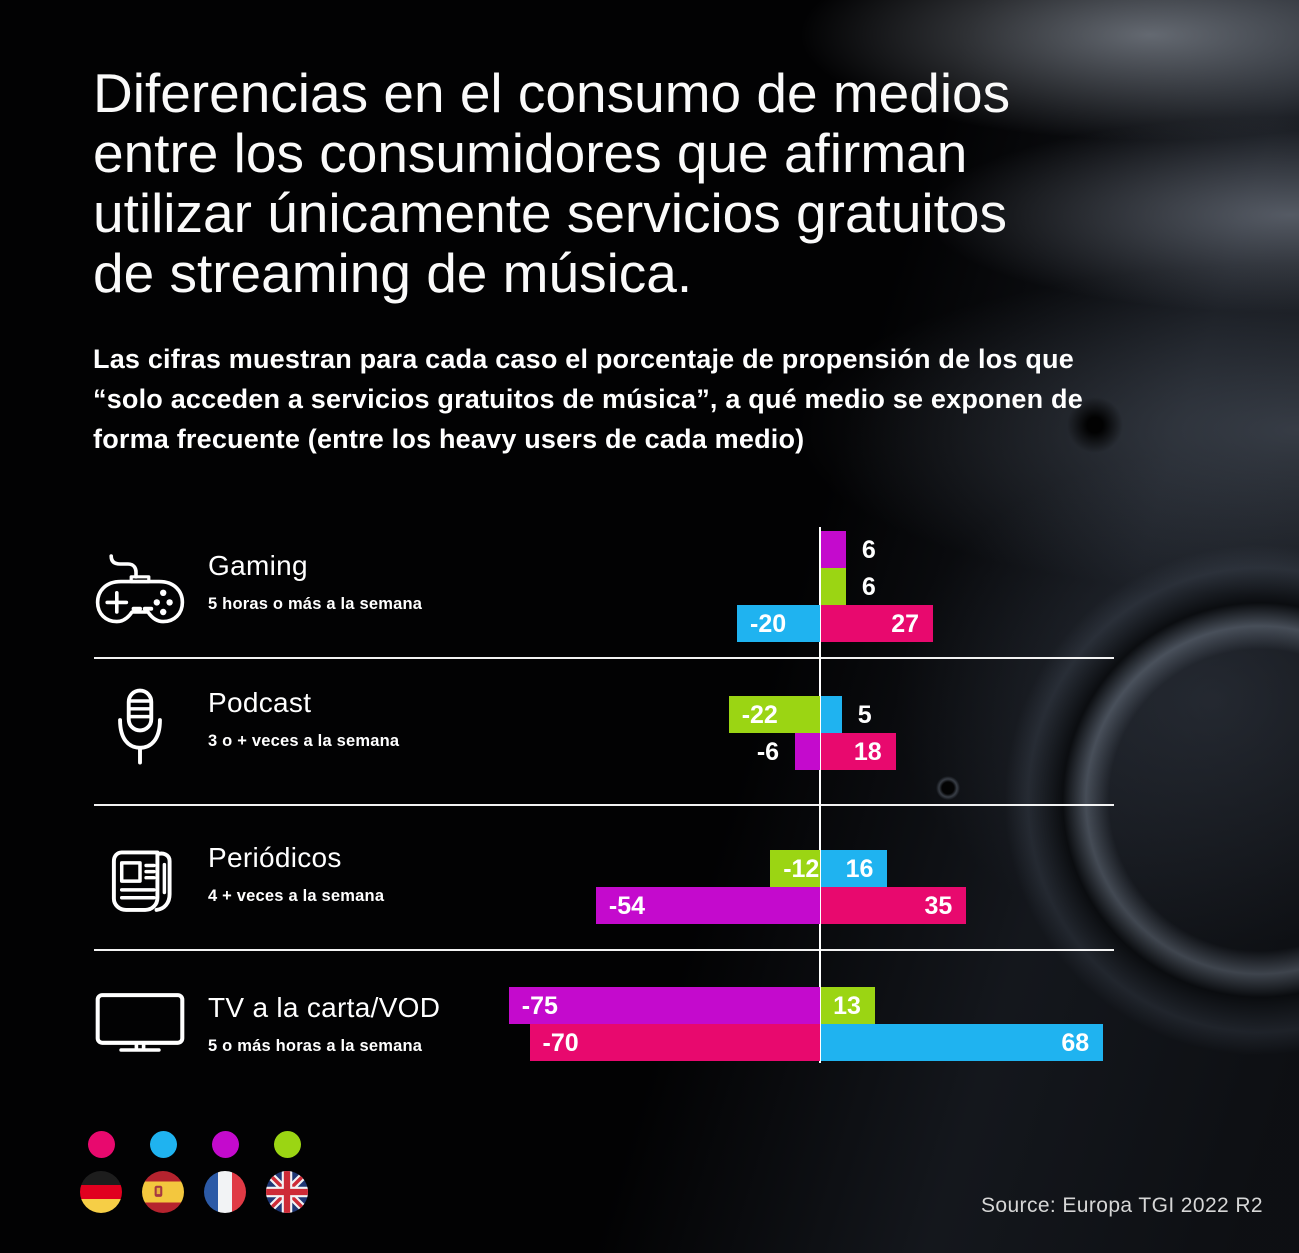  Describe the element at coordinates (539, 1006) in the screenshot. I see `bar-value-label: -75` at that location.